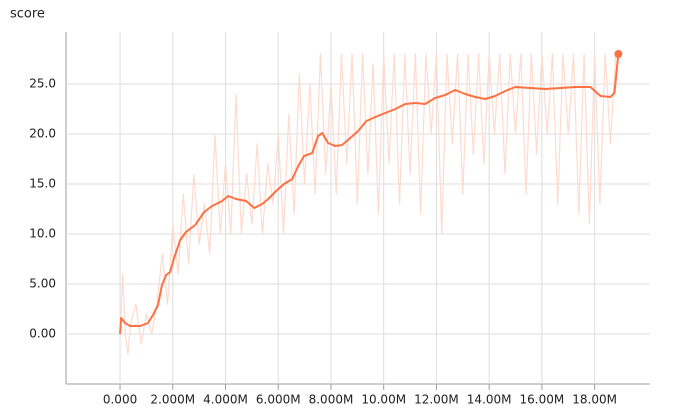 Image resolution: width=674 pixels, height=420 pixels. Describe the element at coordinates (42, 284) in the screenshot. I see `y-tick-label: 5.00` at that location.